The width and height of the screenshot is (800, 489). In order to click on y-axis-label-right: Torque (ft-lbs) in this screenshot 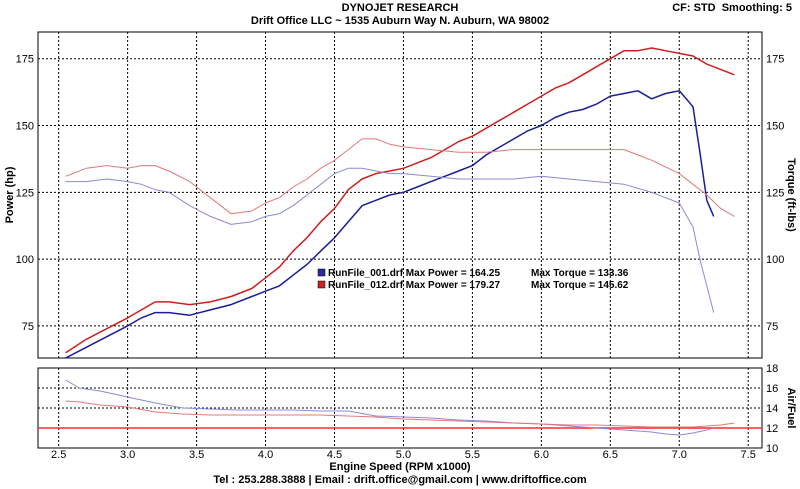, I will do `click(791, 195)`.